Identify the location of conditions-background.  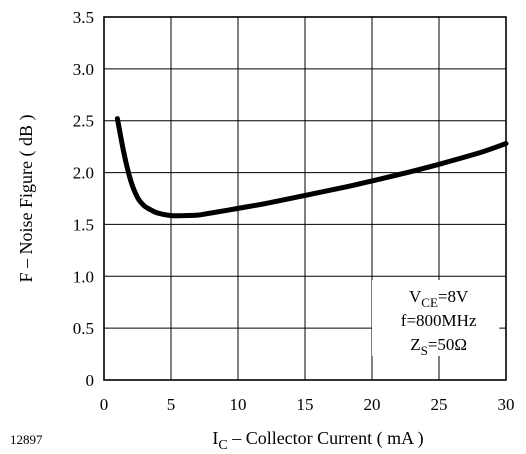
(436, 318).